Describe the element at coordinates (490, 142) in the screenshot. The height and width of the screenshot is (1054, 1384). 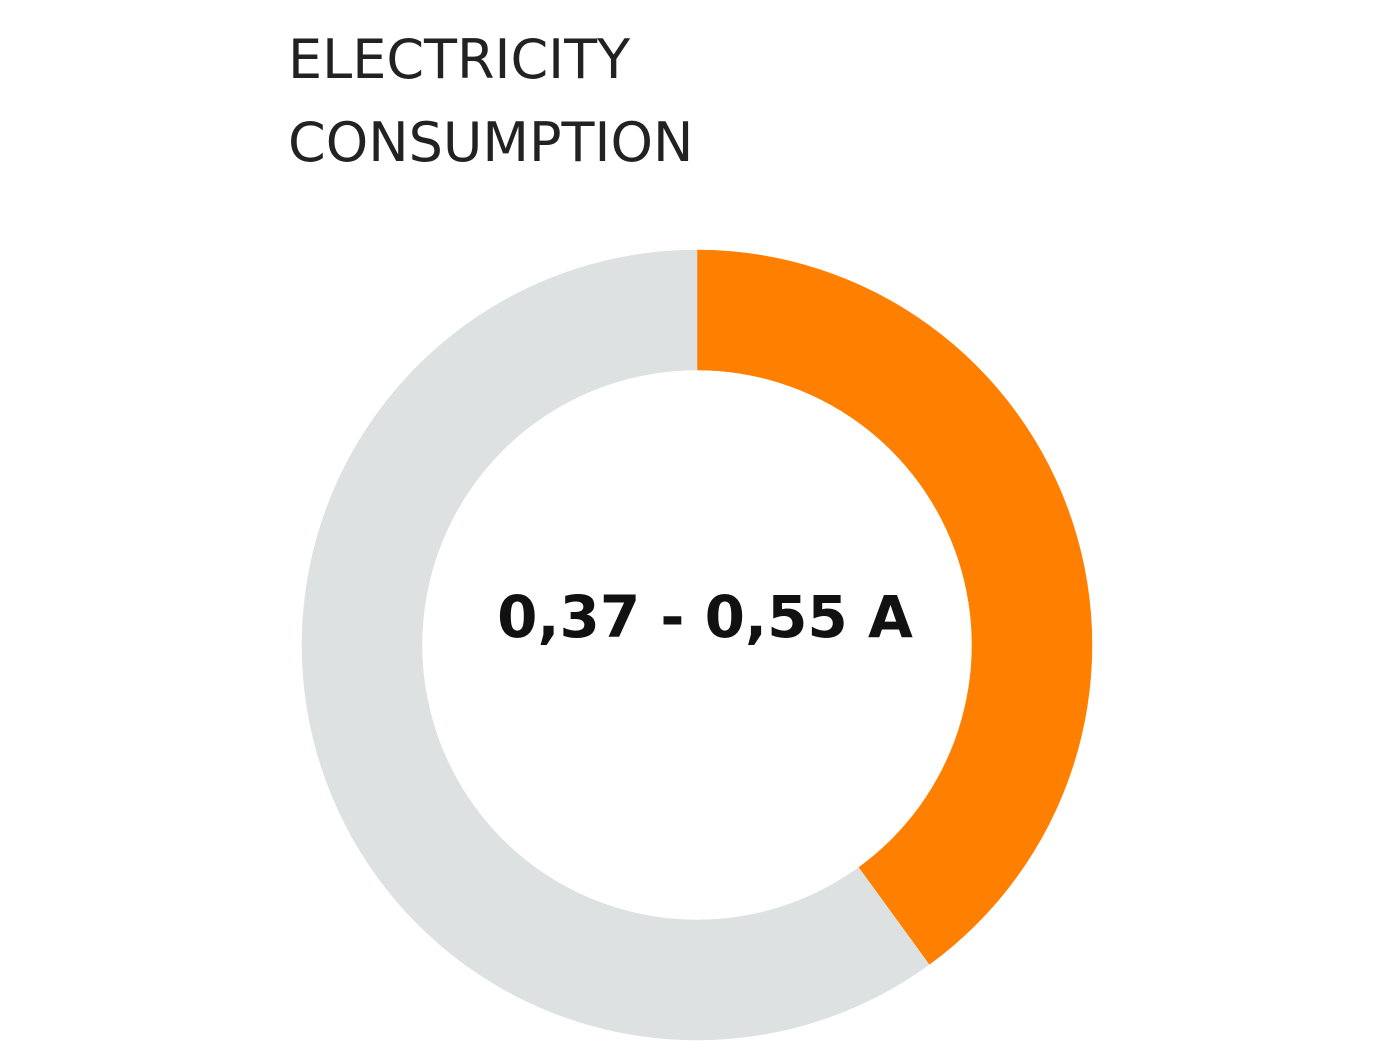
I see `chart-title: CONSUMPTION` at that location.